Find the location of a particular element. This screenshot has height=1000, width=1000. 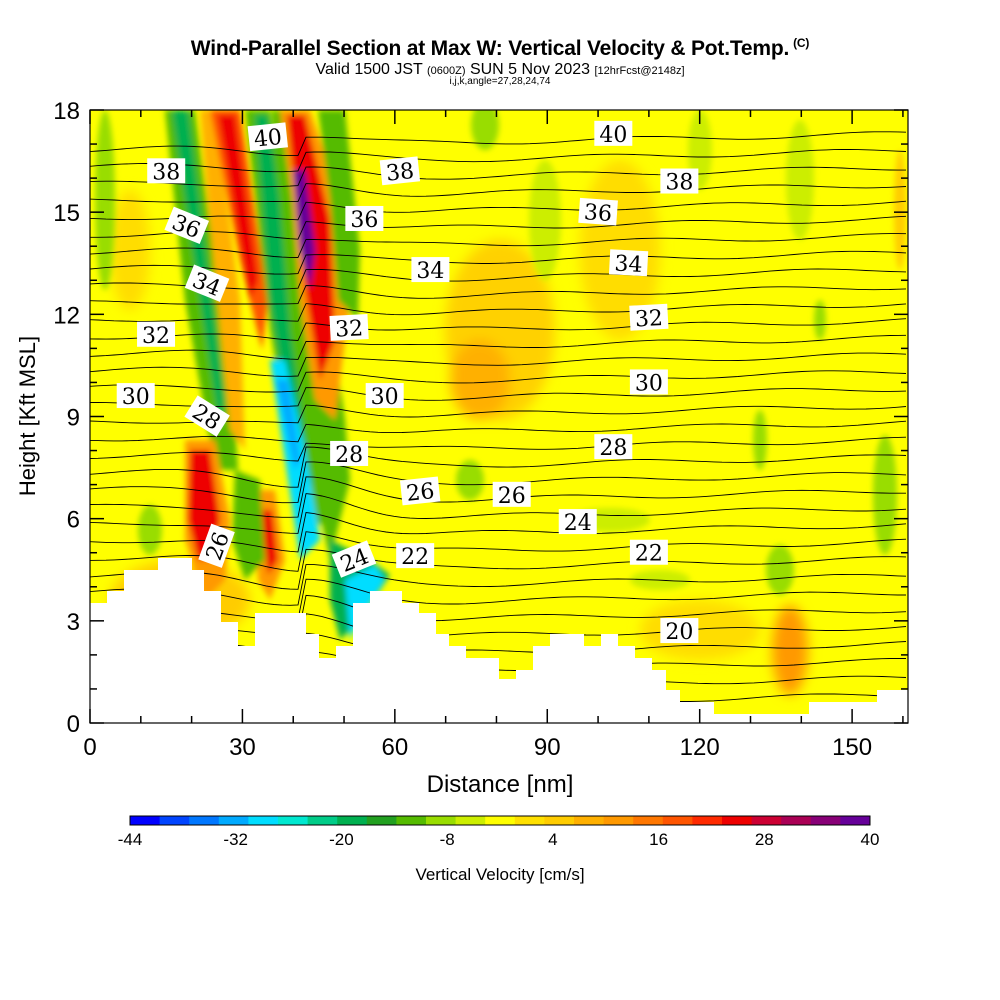

x-tick-label: 90 is located at coordinates (547, 747).